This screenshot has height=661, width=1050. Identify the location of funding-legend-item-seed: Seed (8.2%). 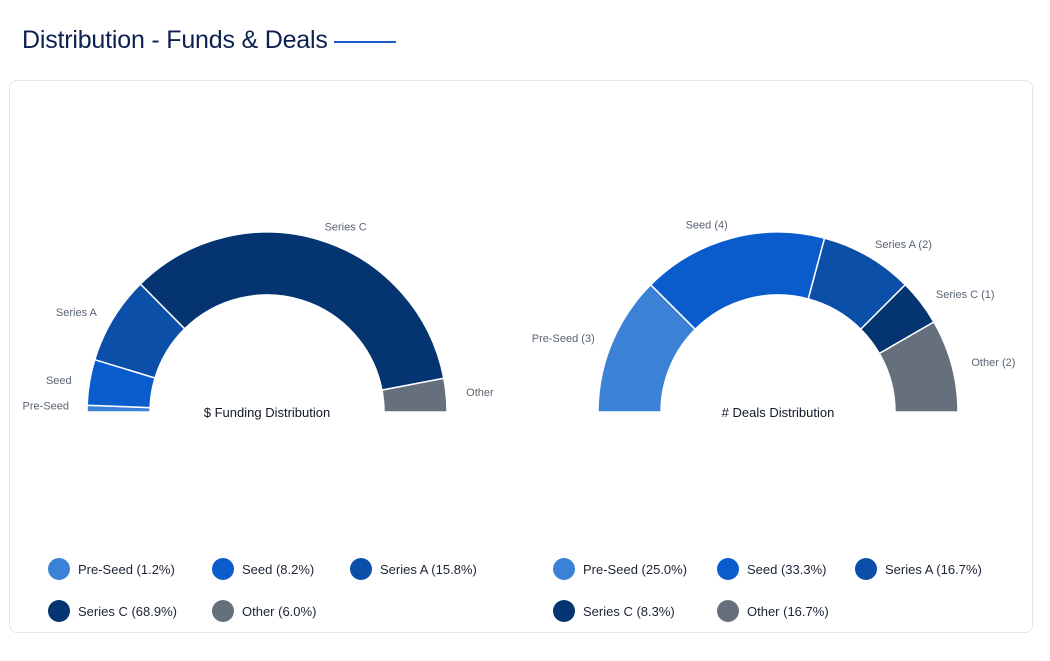
(263, 569).